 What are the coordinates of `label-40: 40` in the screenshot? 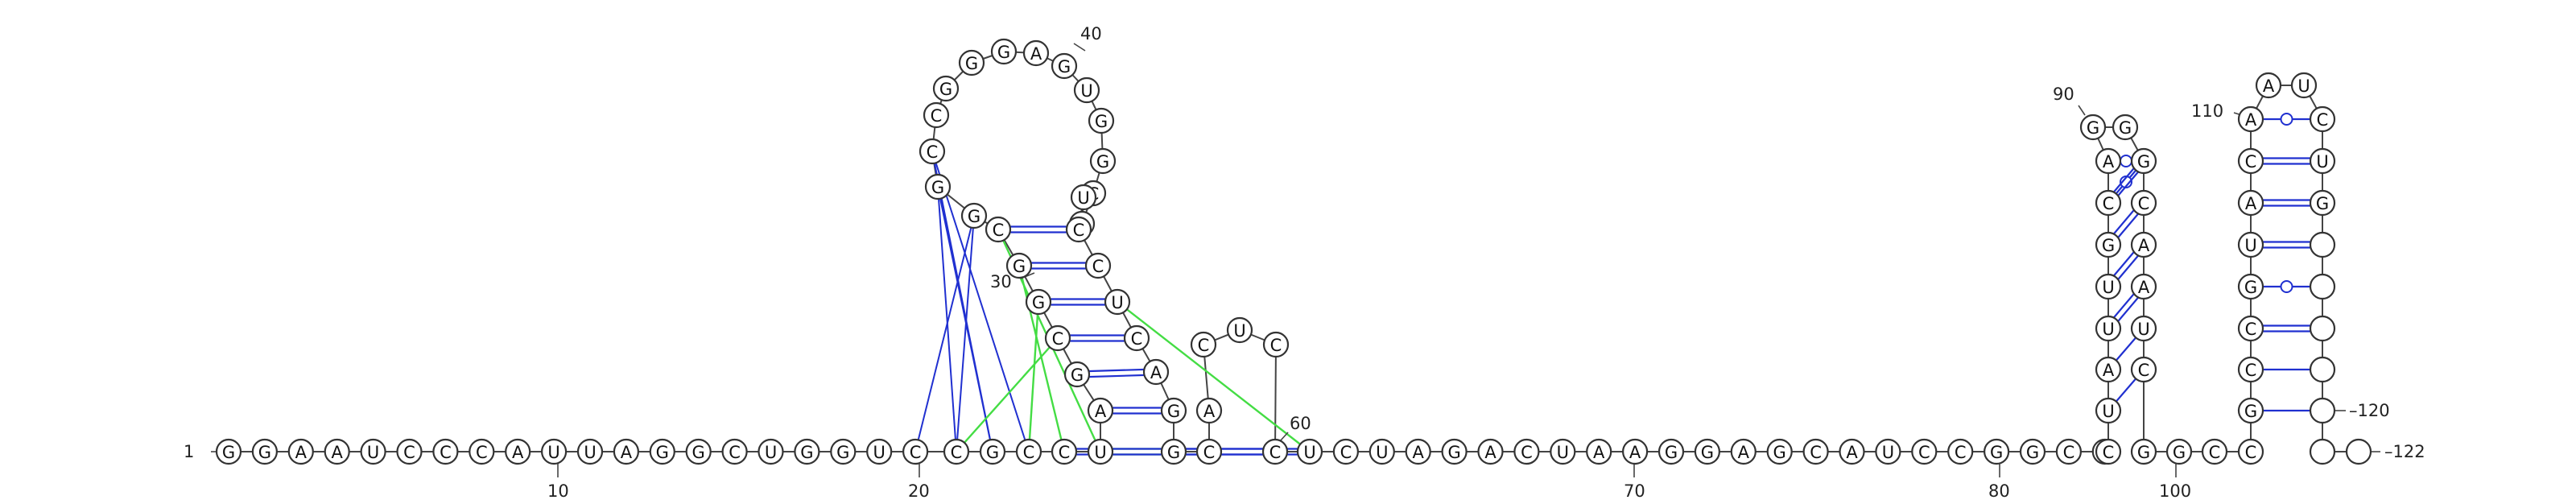 It's located at (1091, 34).